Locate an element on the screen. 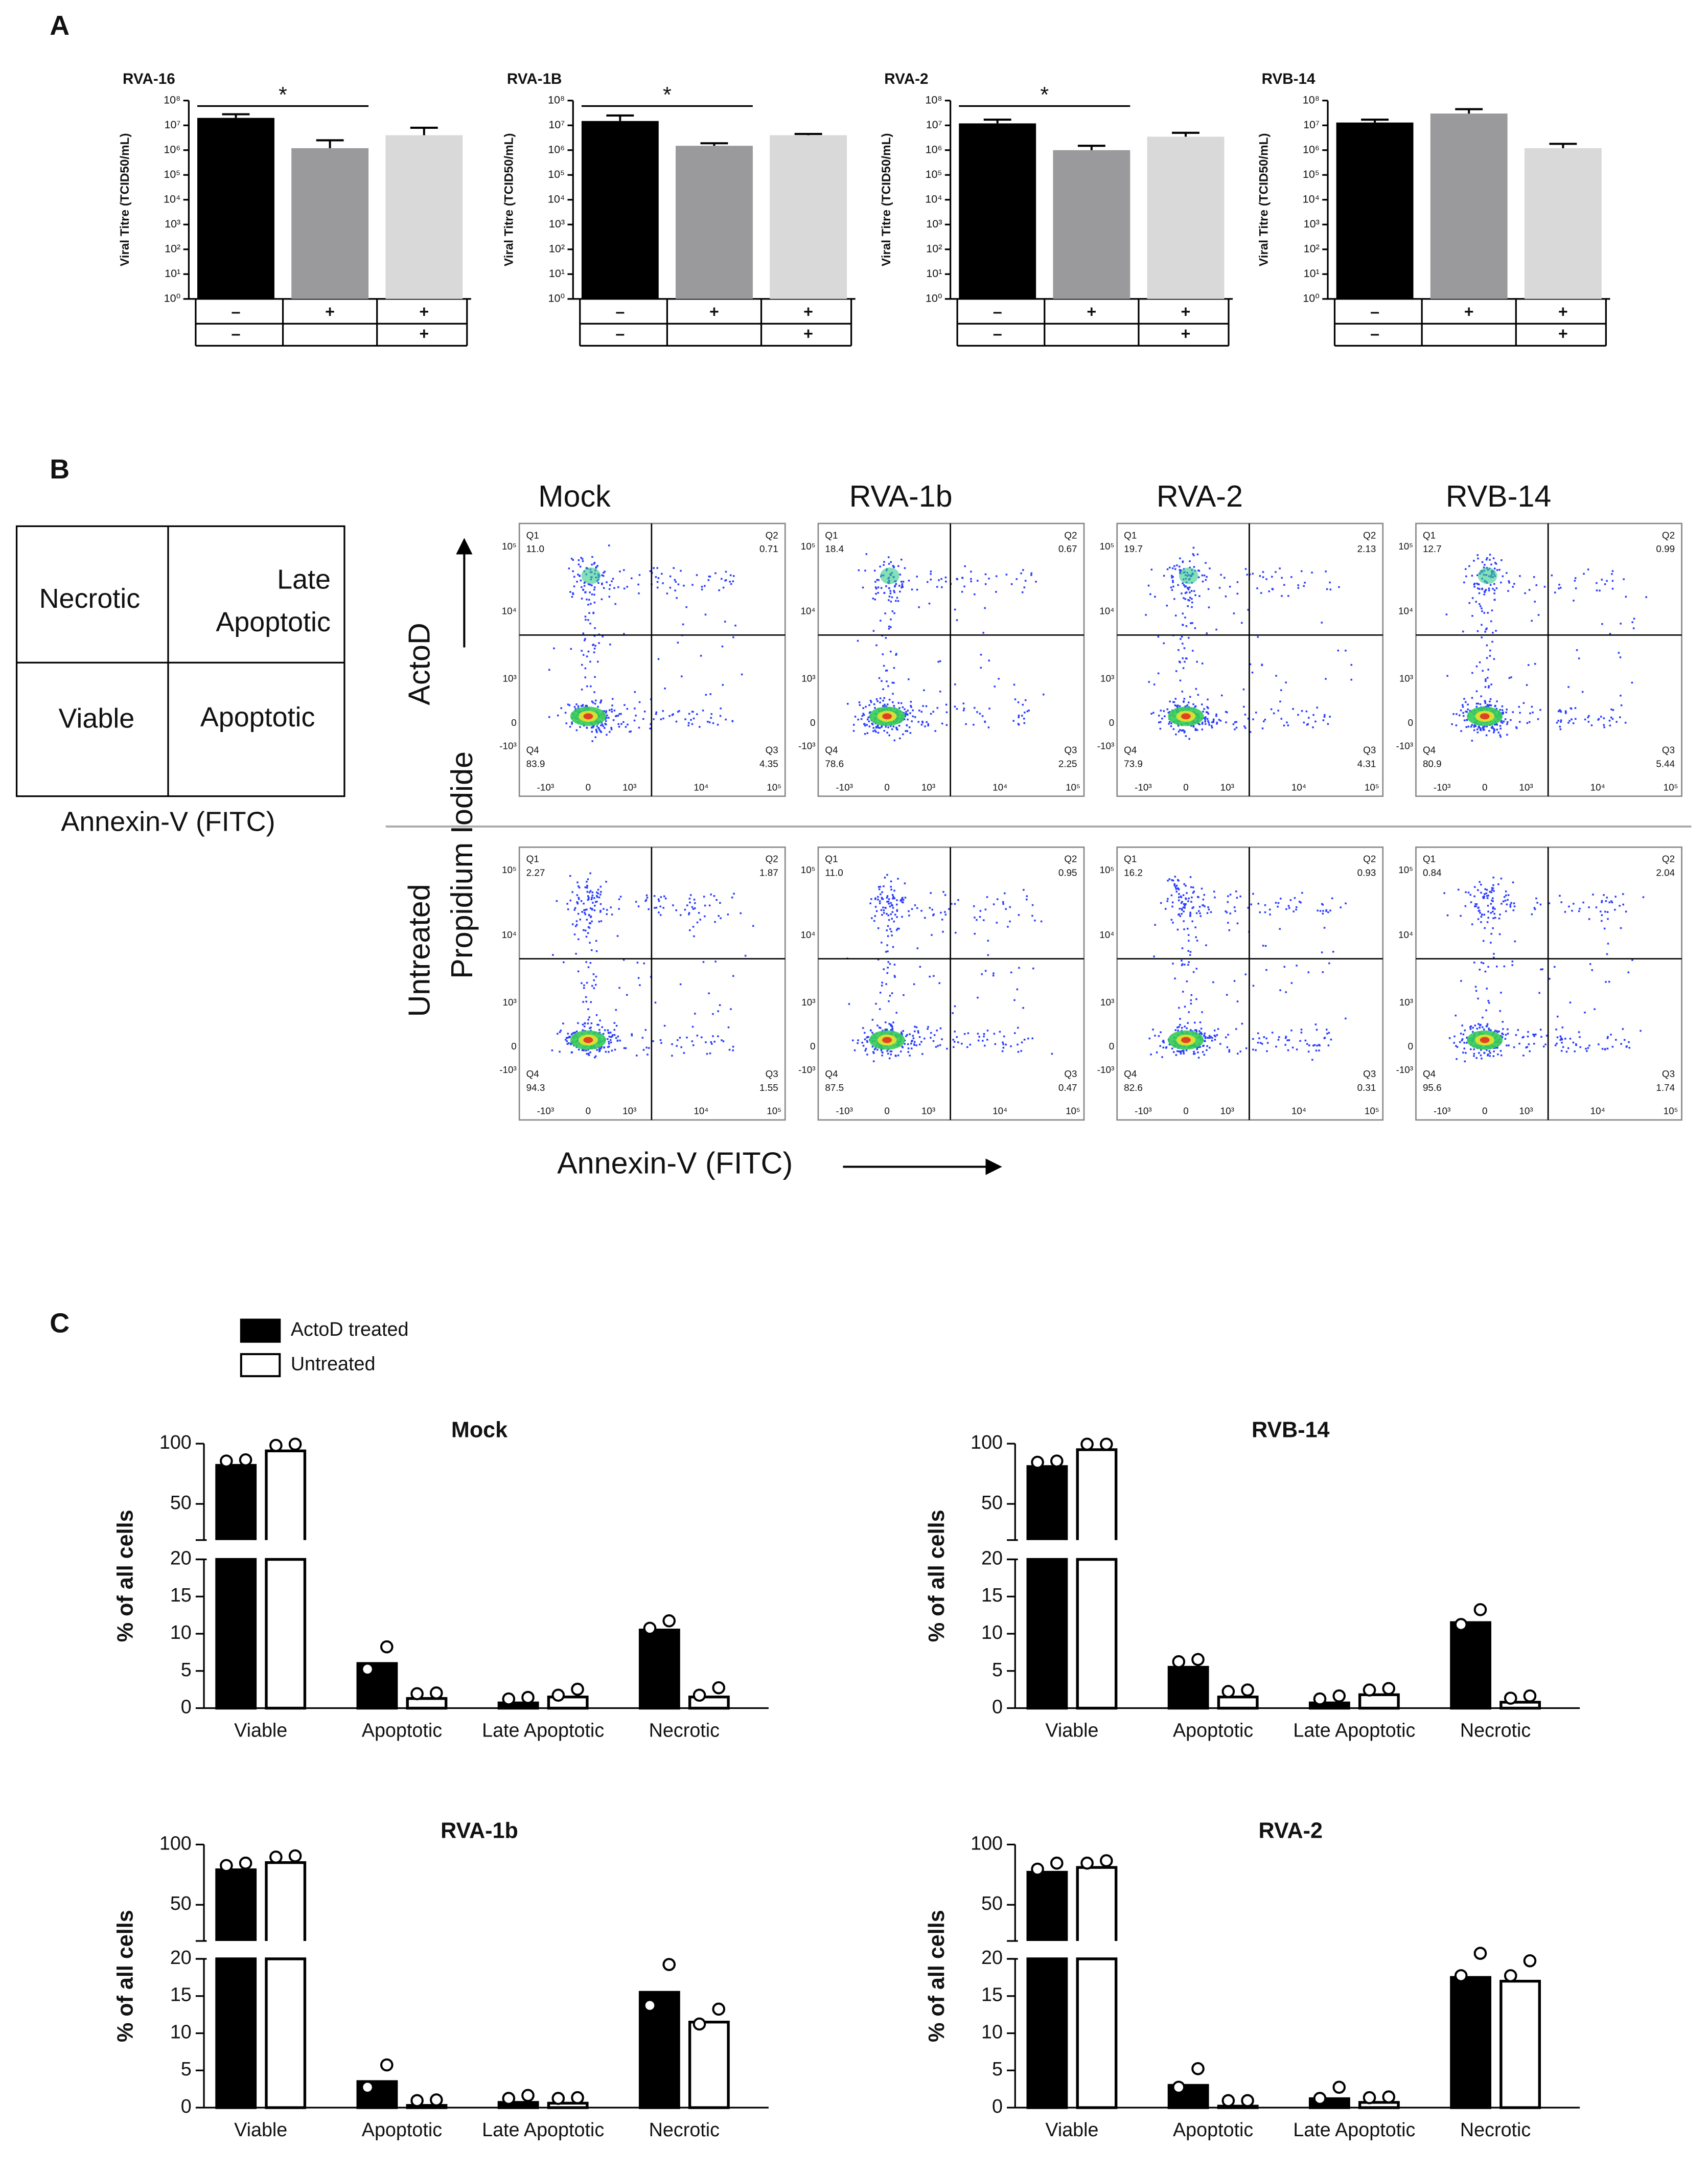  flow-x-tick: 10³ is located at coordinates (1526, 787).